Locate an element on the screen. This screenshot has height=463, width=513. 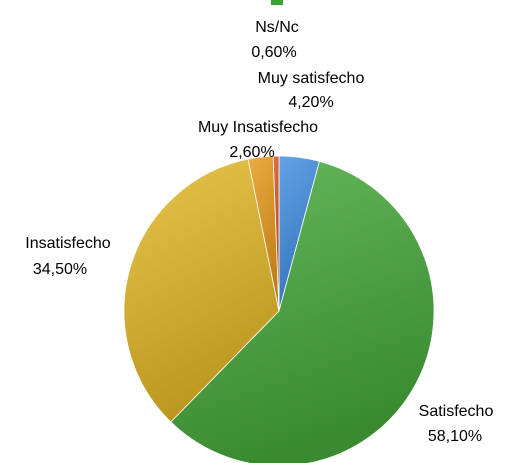
slice-name-muy-satisfecho: Muy satisfecho is located at coordinates (311, 78).